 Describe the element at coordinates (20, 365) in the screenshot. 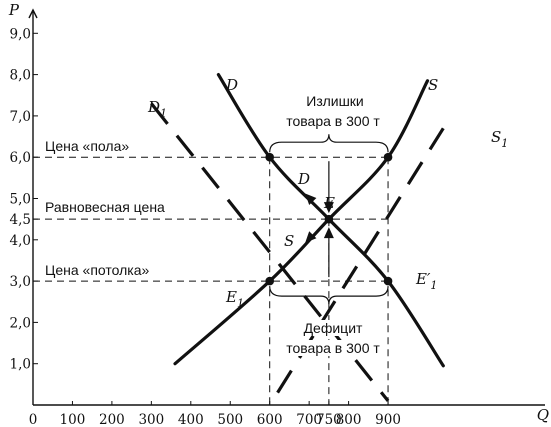

I see `y-tick-label: 1,0` at that location.